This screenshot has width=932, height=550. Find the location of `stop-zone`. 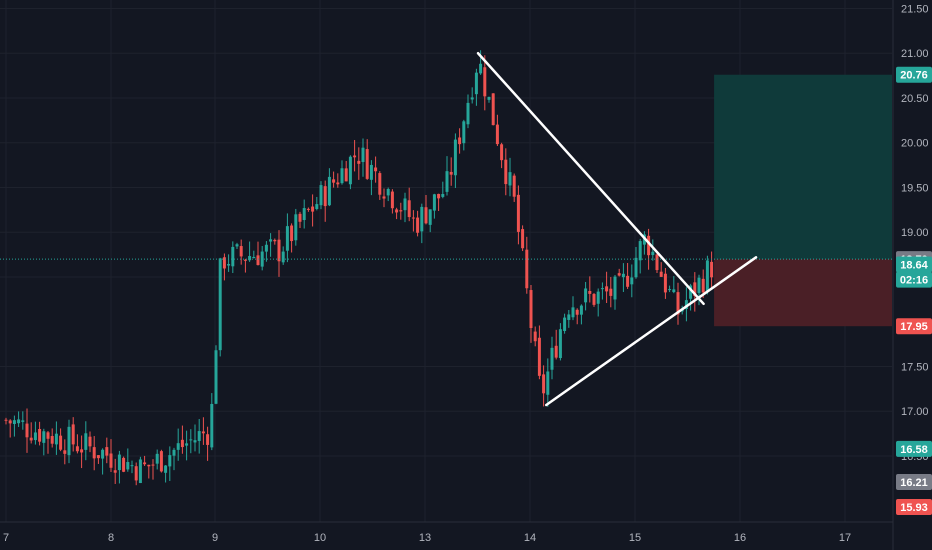

stop-zone is located at coordinates (803, 293).